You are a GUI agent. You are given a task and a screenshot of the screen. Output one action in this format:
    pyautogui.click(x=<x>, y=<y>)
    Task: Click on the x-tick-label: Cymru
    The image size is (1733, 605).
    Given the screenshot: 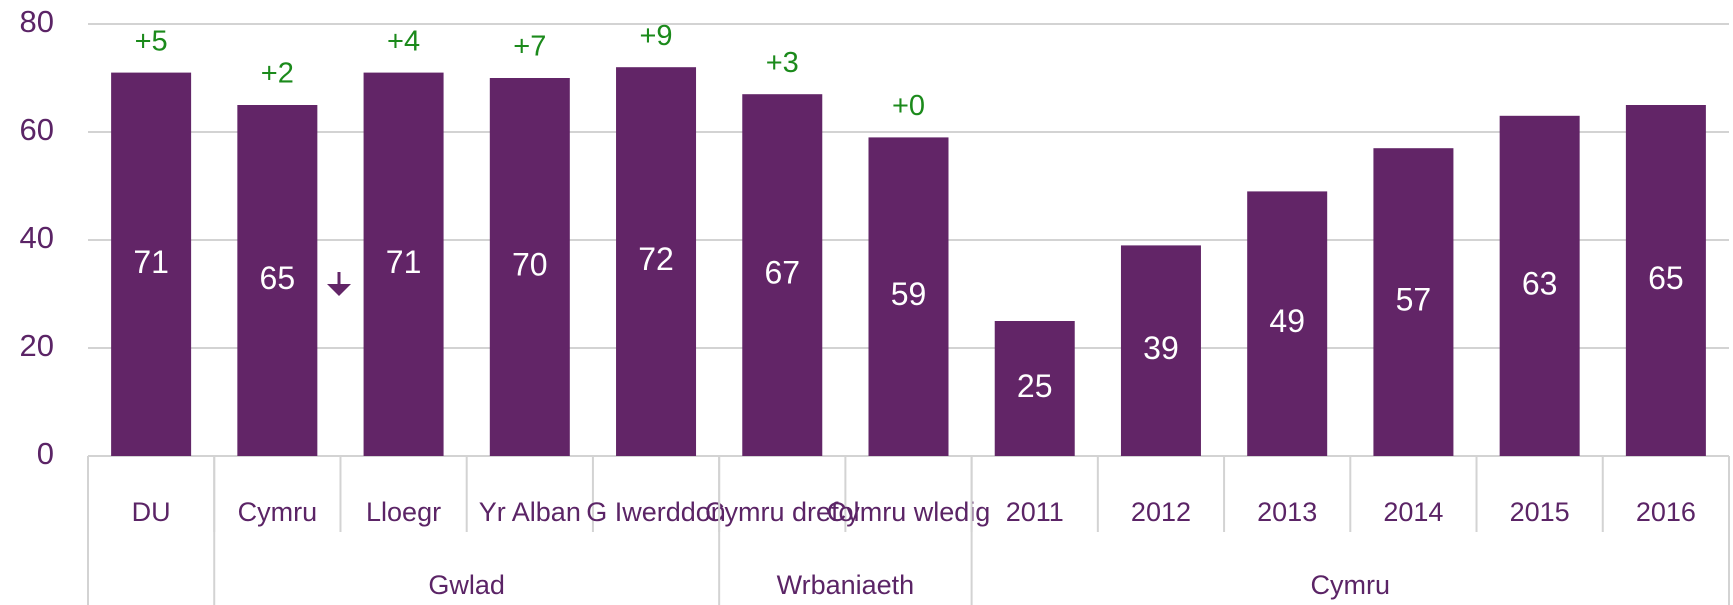 What is the action you would take?
    pyautogui.click(x=278, y=512)
    